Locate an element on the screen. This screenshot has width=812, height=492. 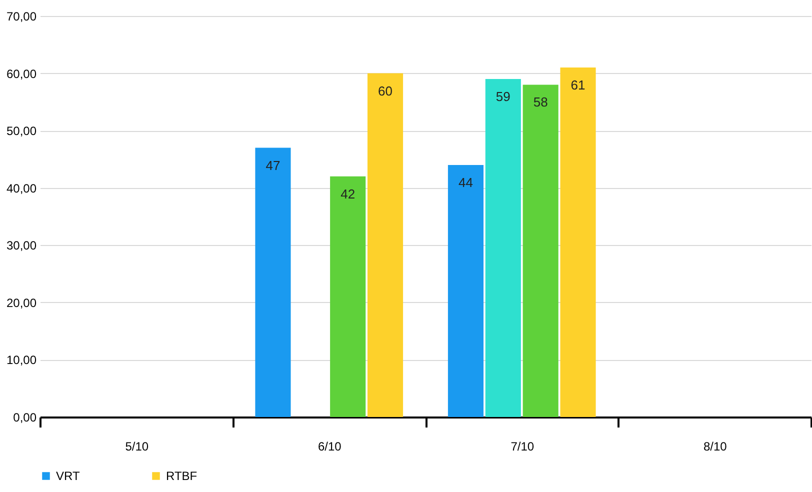
data-label: 47 is located at coordinates (273, 165).